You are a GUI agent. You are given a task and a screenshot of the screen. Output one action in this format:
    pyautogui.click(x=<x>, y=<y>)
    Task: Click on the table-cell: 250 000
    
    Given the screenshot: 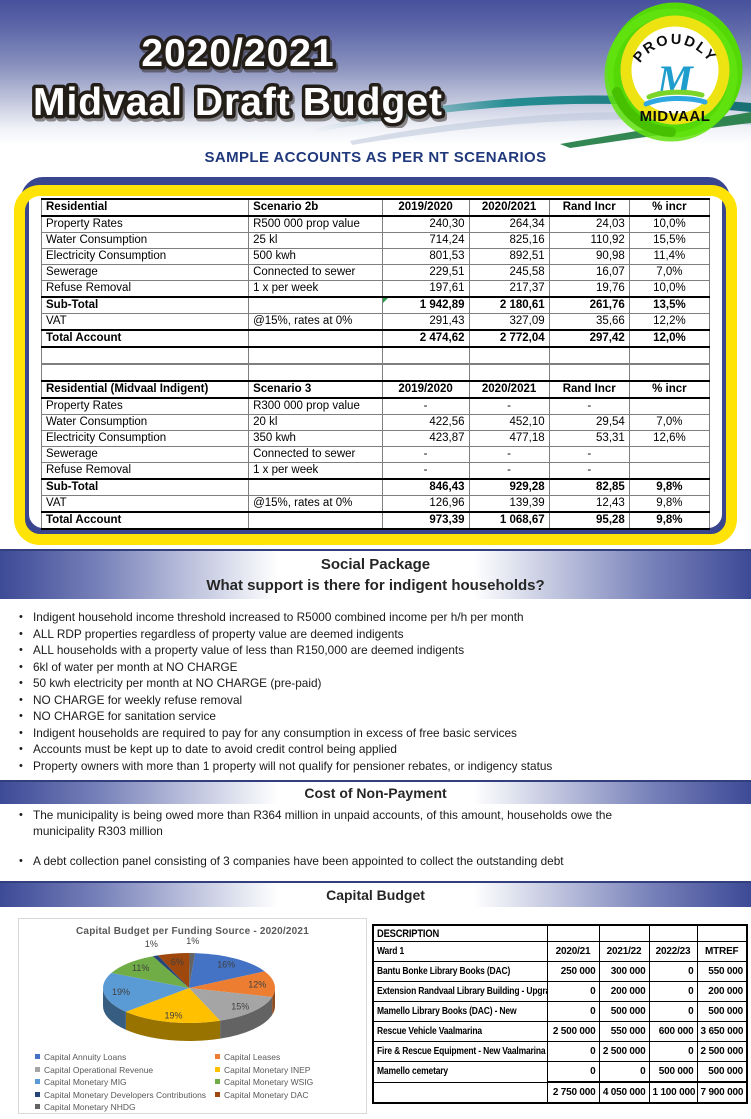 What is the action you would take?
    pyautogui.click(x=573, y=971)
    